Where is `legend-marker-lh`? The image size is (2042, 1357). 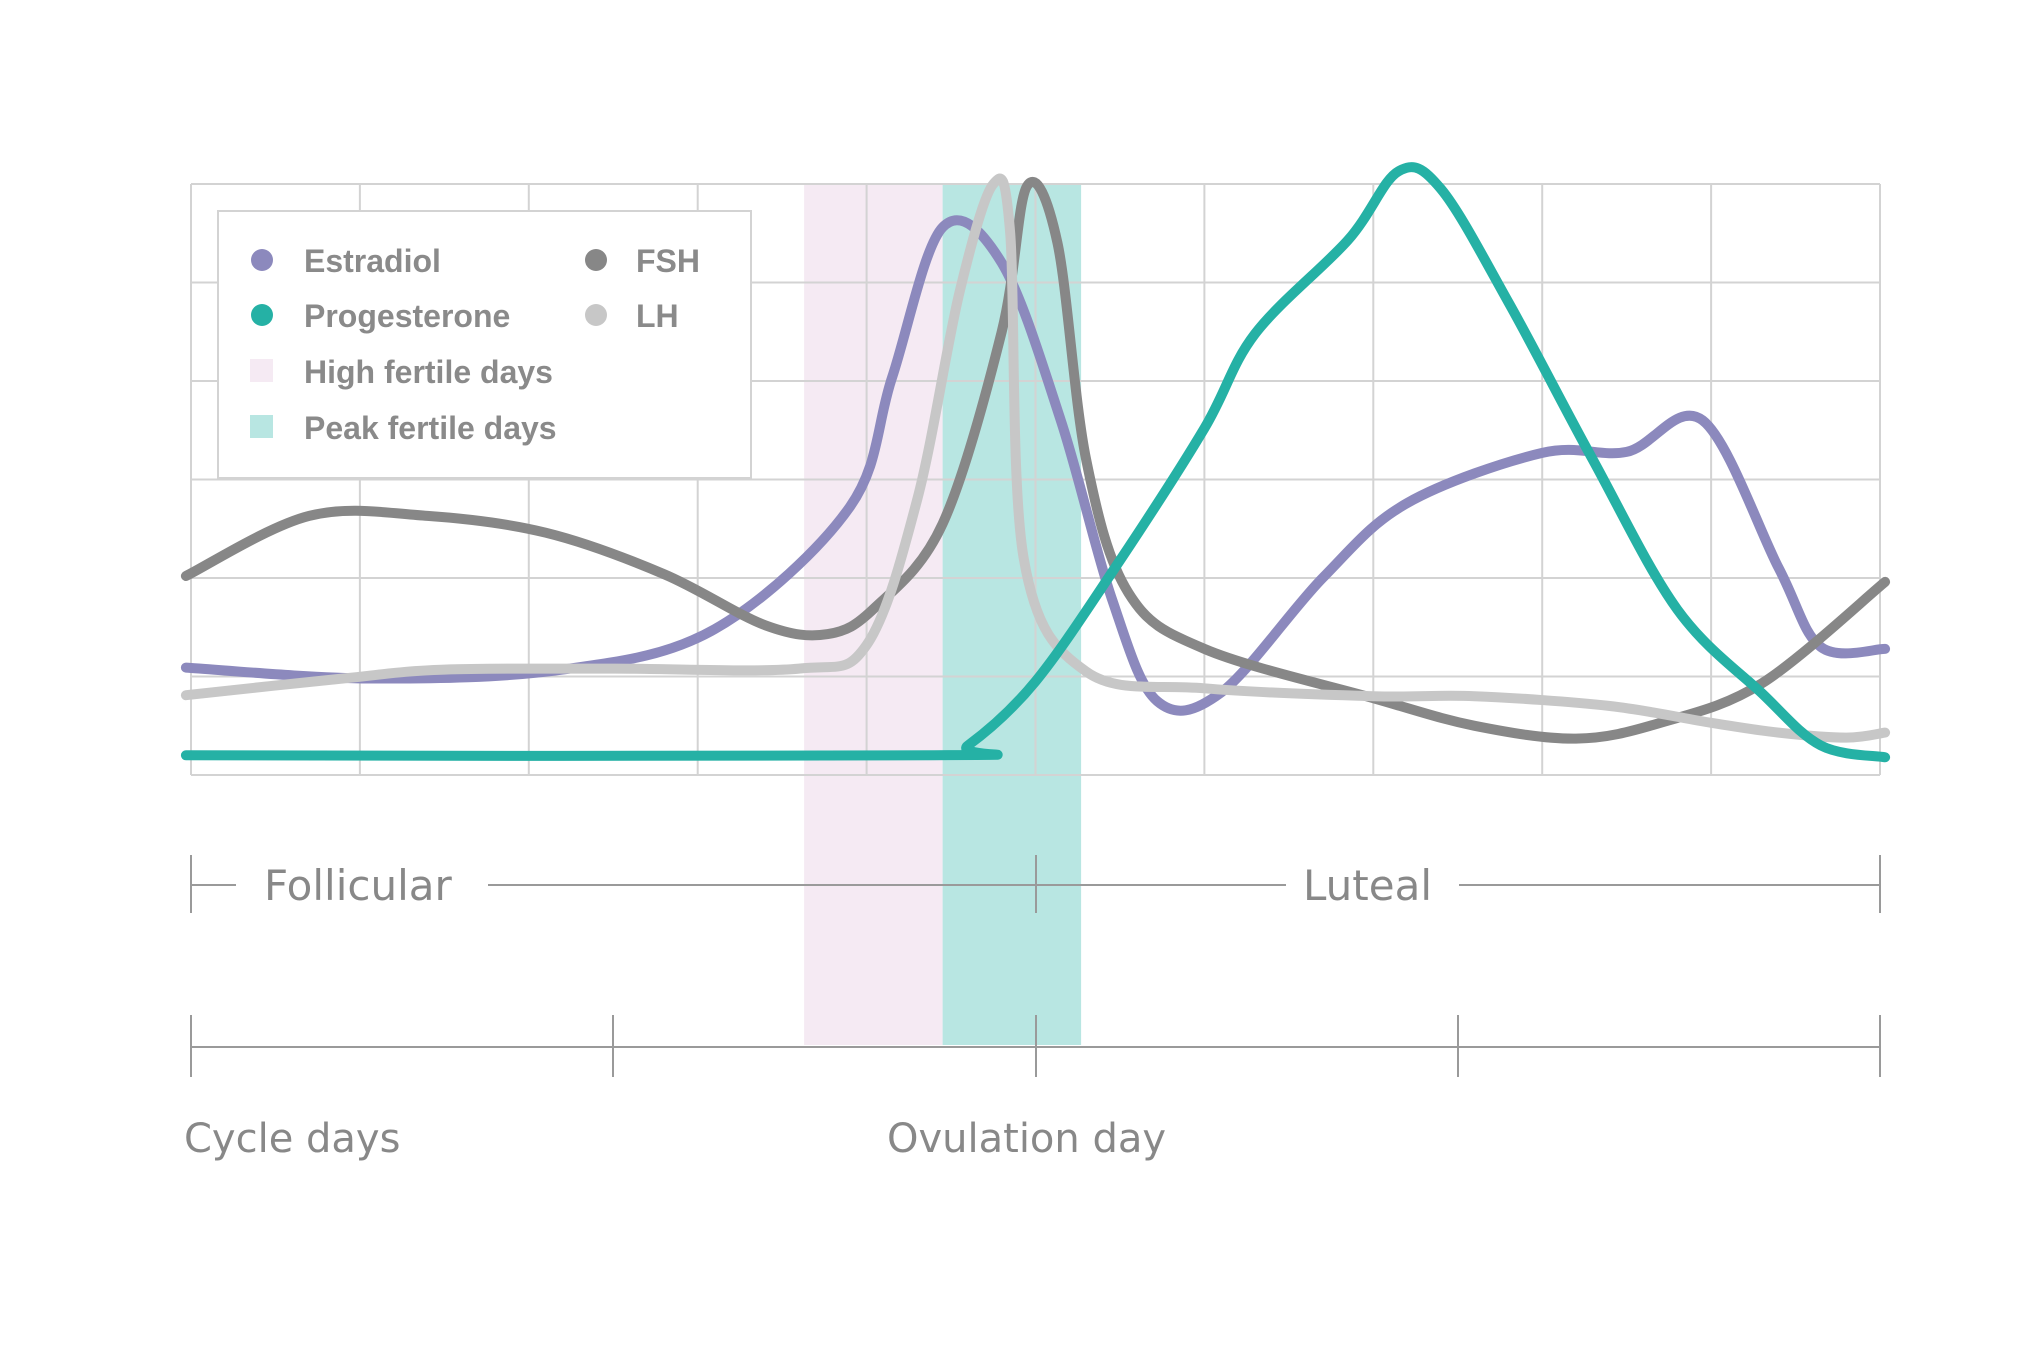
legend-marker-lh is located at coordinates (596, 315).